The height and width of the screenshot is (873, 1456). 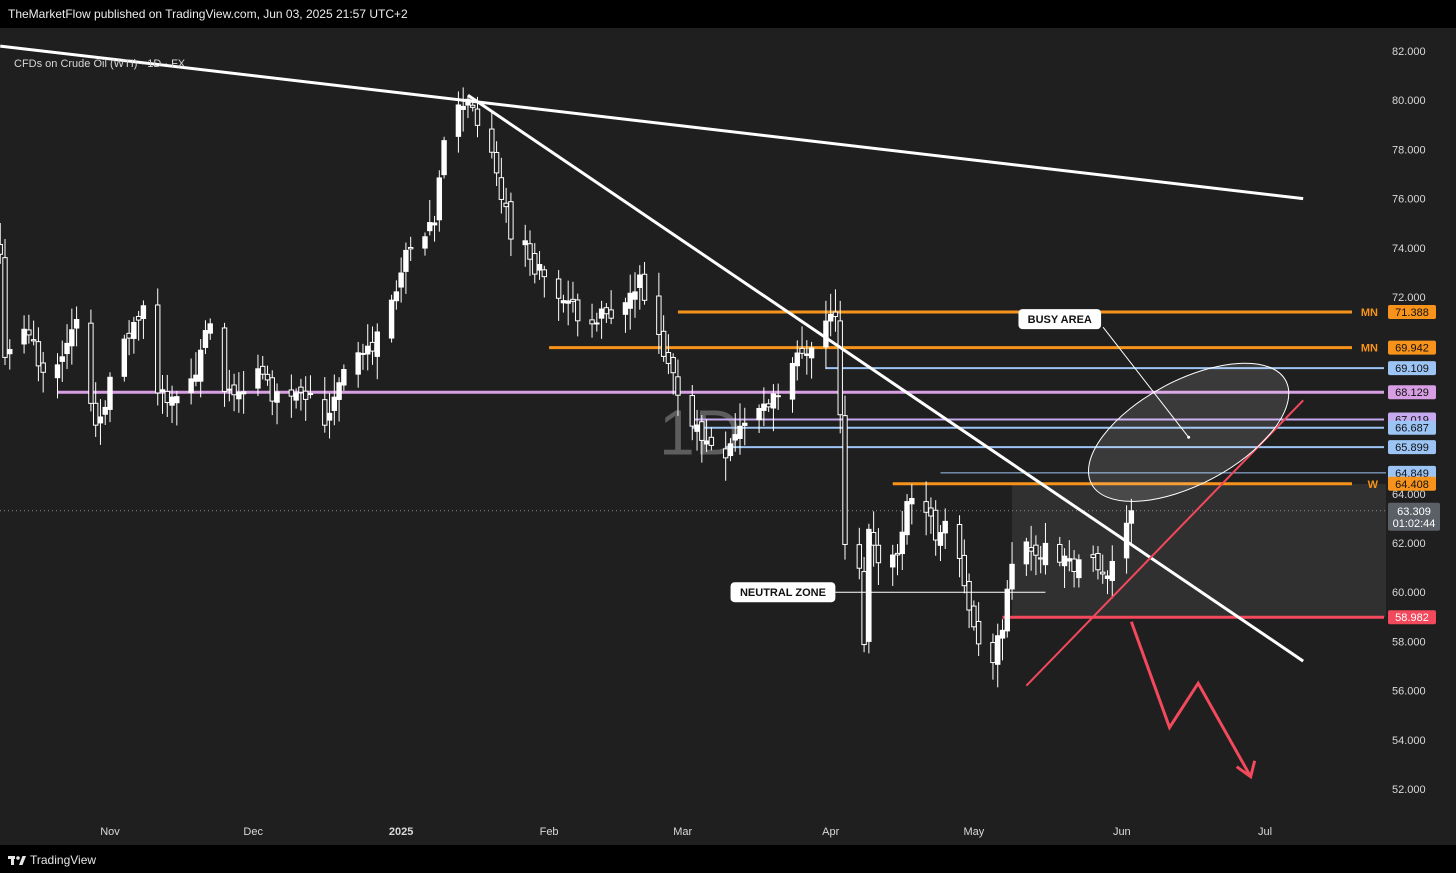 What do you see at coordinates (1189, 437) in the screenshot?
I see `busy-area-dot` at bounding box center [1189, 437].